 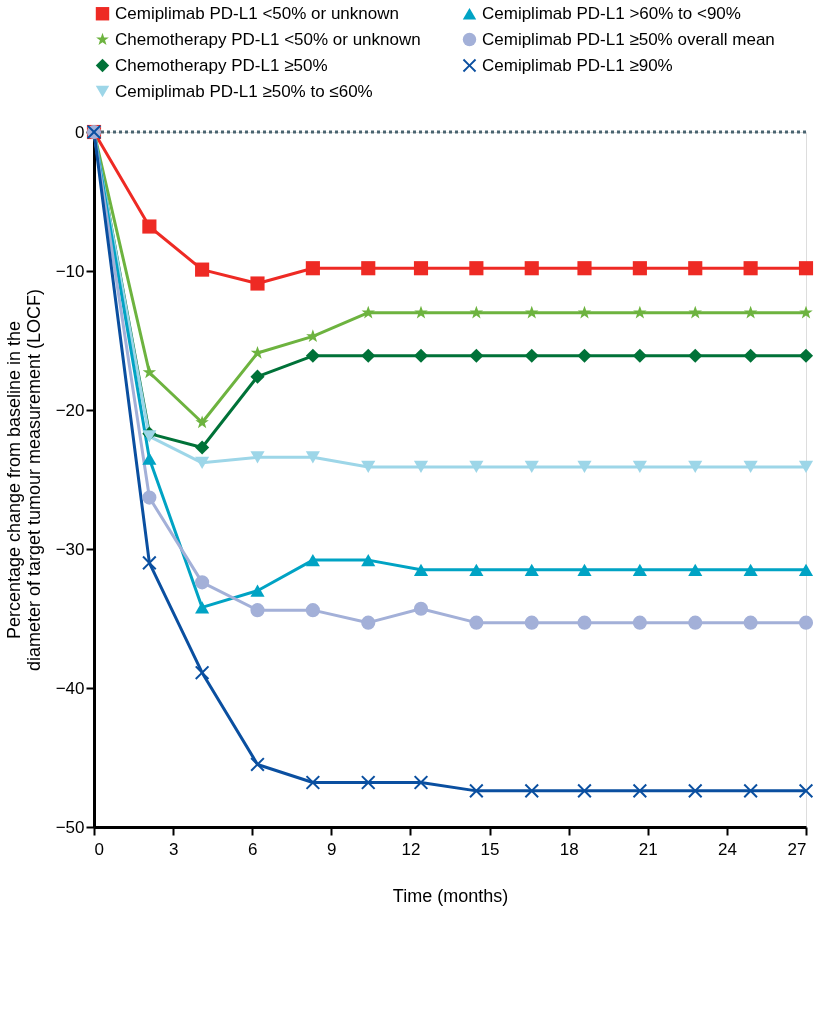 I want to click on y-tick-label: −30, so click(x=70, y=549).